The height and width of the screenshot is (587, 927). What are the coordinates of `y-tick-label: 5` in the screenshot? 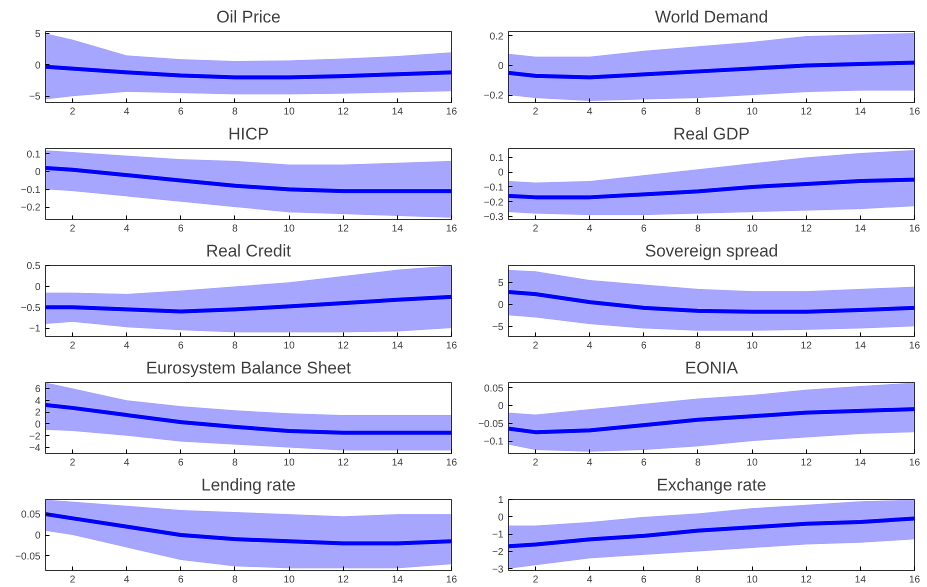 It's located at (37, 34).